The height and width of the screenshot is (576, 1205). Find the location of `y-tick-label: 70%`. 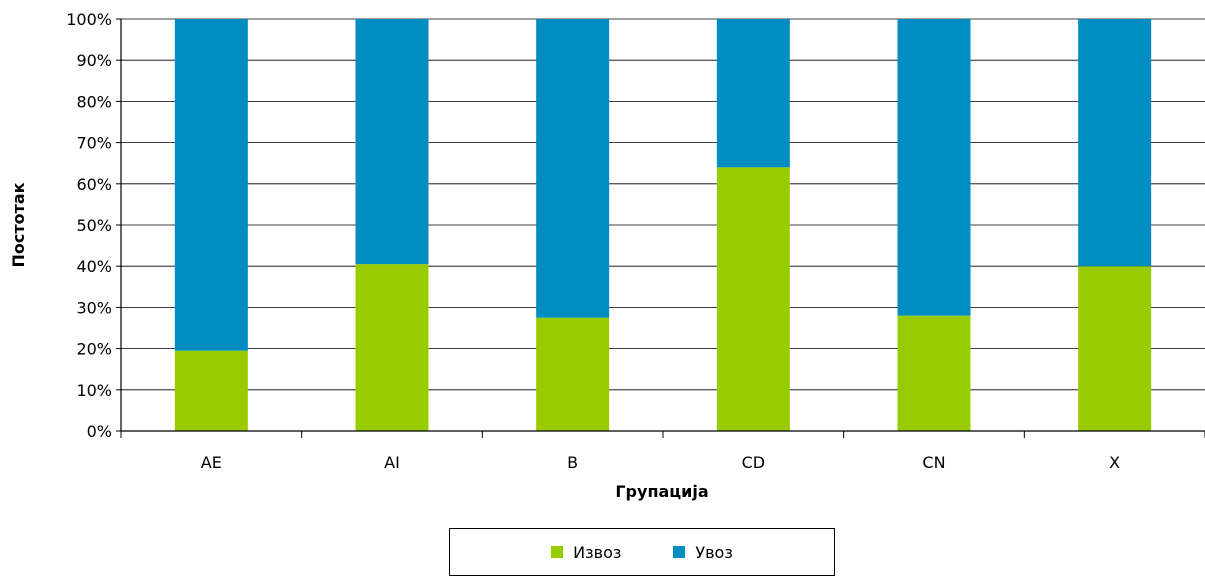

y-tick-label: 70% is located at coordinates (94, 143).